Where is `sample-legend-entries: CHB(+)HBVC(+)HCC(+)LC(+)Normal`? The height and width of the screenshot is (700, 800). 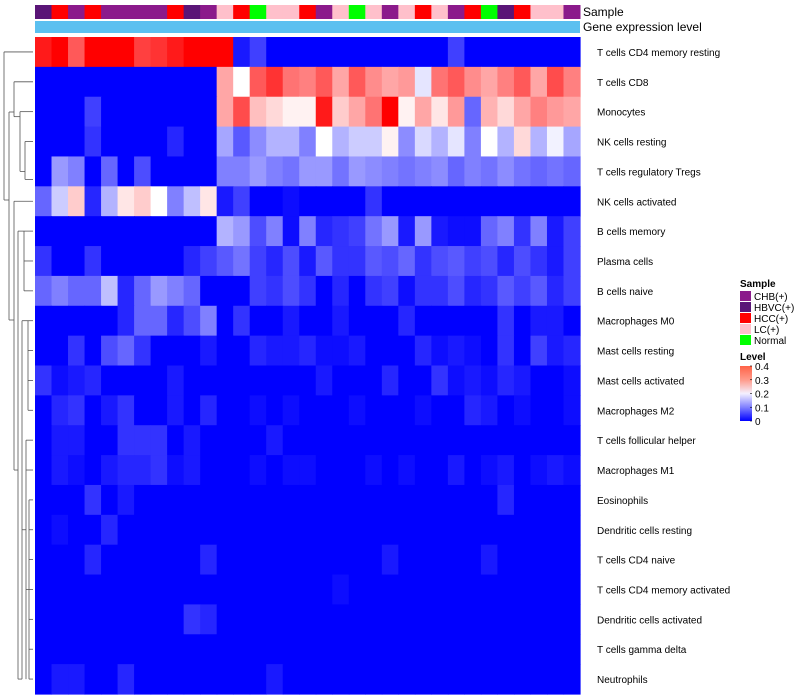 sample-legend-entries: CHB(+)HBVC(+)HCC(+)LC(+)Normal is located at coordinates (767, 319).